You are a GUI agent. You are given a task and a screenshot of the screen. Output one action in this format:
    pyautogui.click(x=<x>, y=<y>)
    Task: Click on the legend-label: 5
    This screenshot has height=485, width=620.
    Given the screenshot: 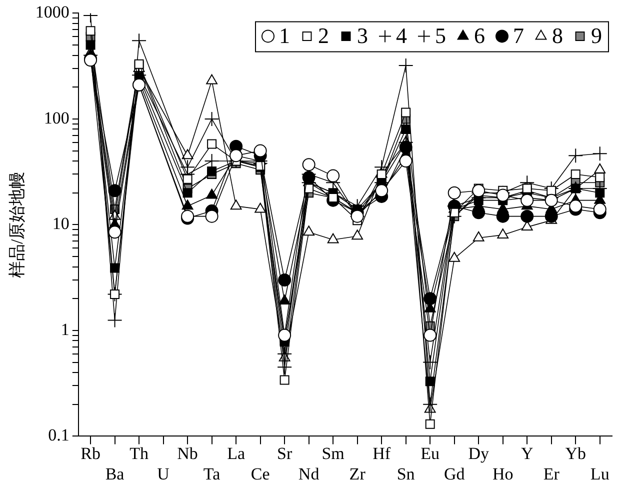 What is the action you would take?
    pyautogui.click(x=440, y=35)
    